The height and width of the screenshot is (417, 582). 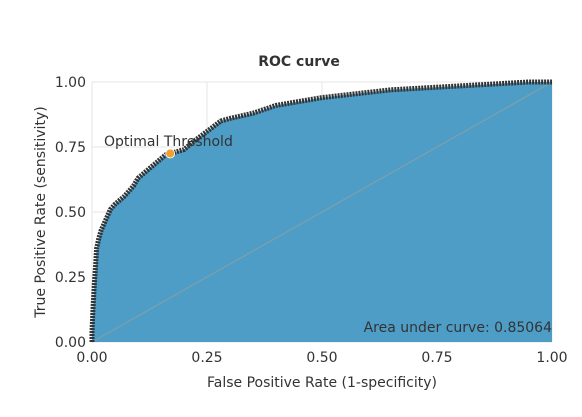 I want to click on x-tick-label: 0.50, so click(x=321, y=358).